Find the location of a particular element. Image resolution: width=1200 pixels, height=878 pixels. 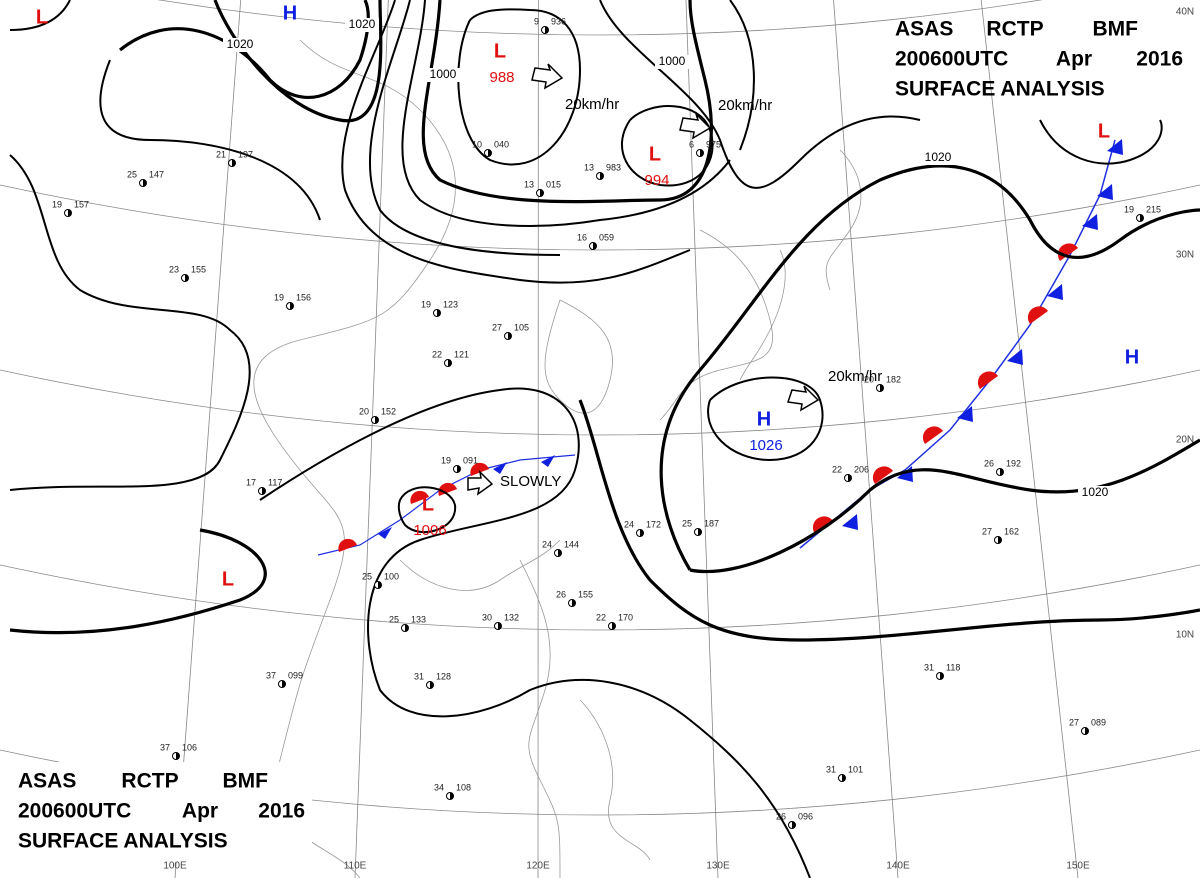

station-pressure: 152 is located at coordinates (388, 411).